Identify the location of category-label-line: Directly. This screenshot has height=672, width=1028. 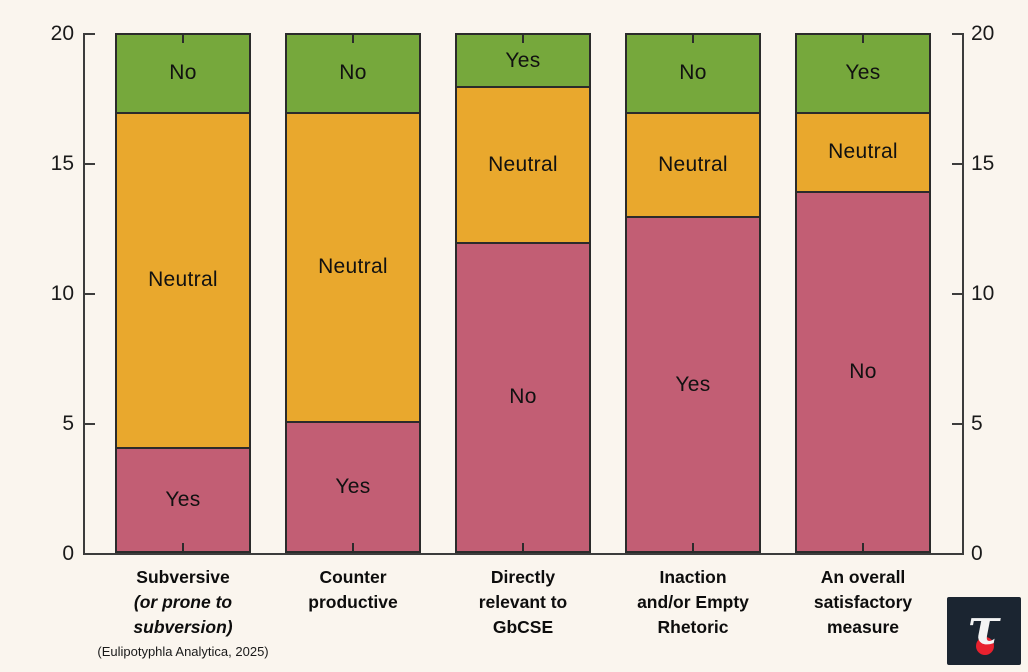
(523, 577).